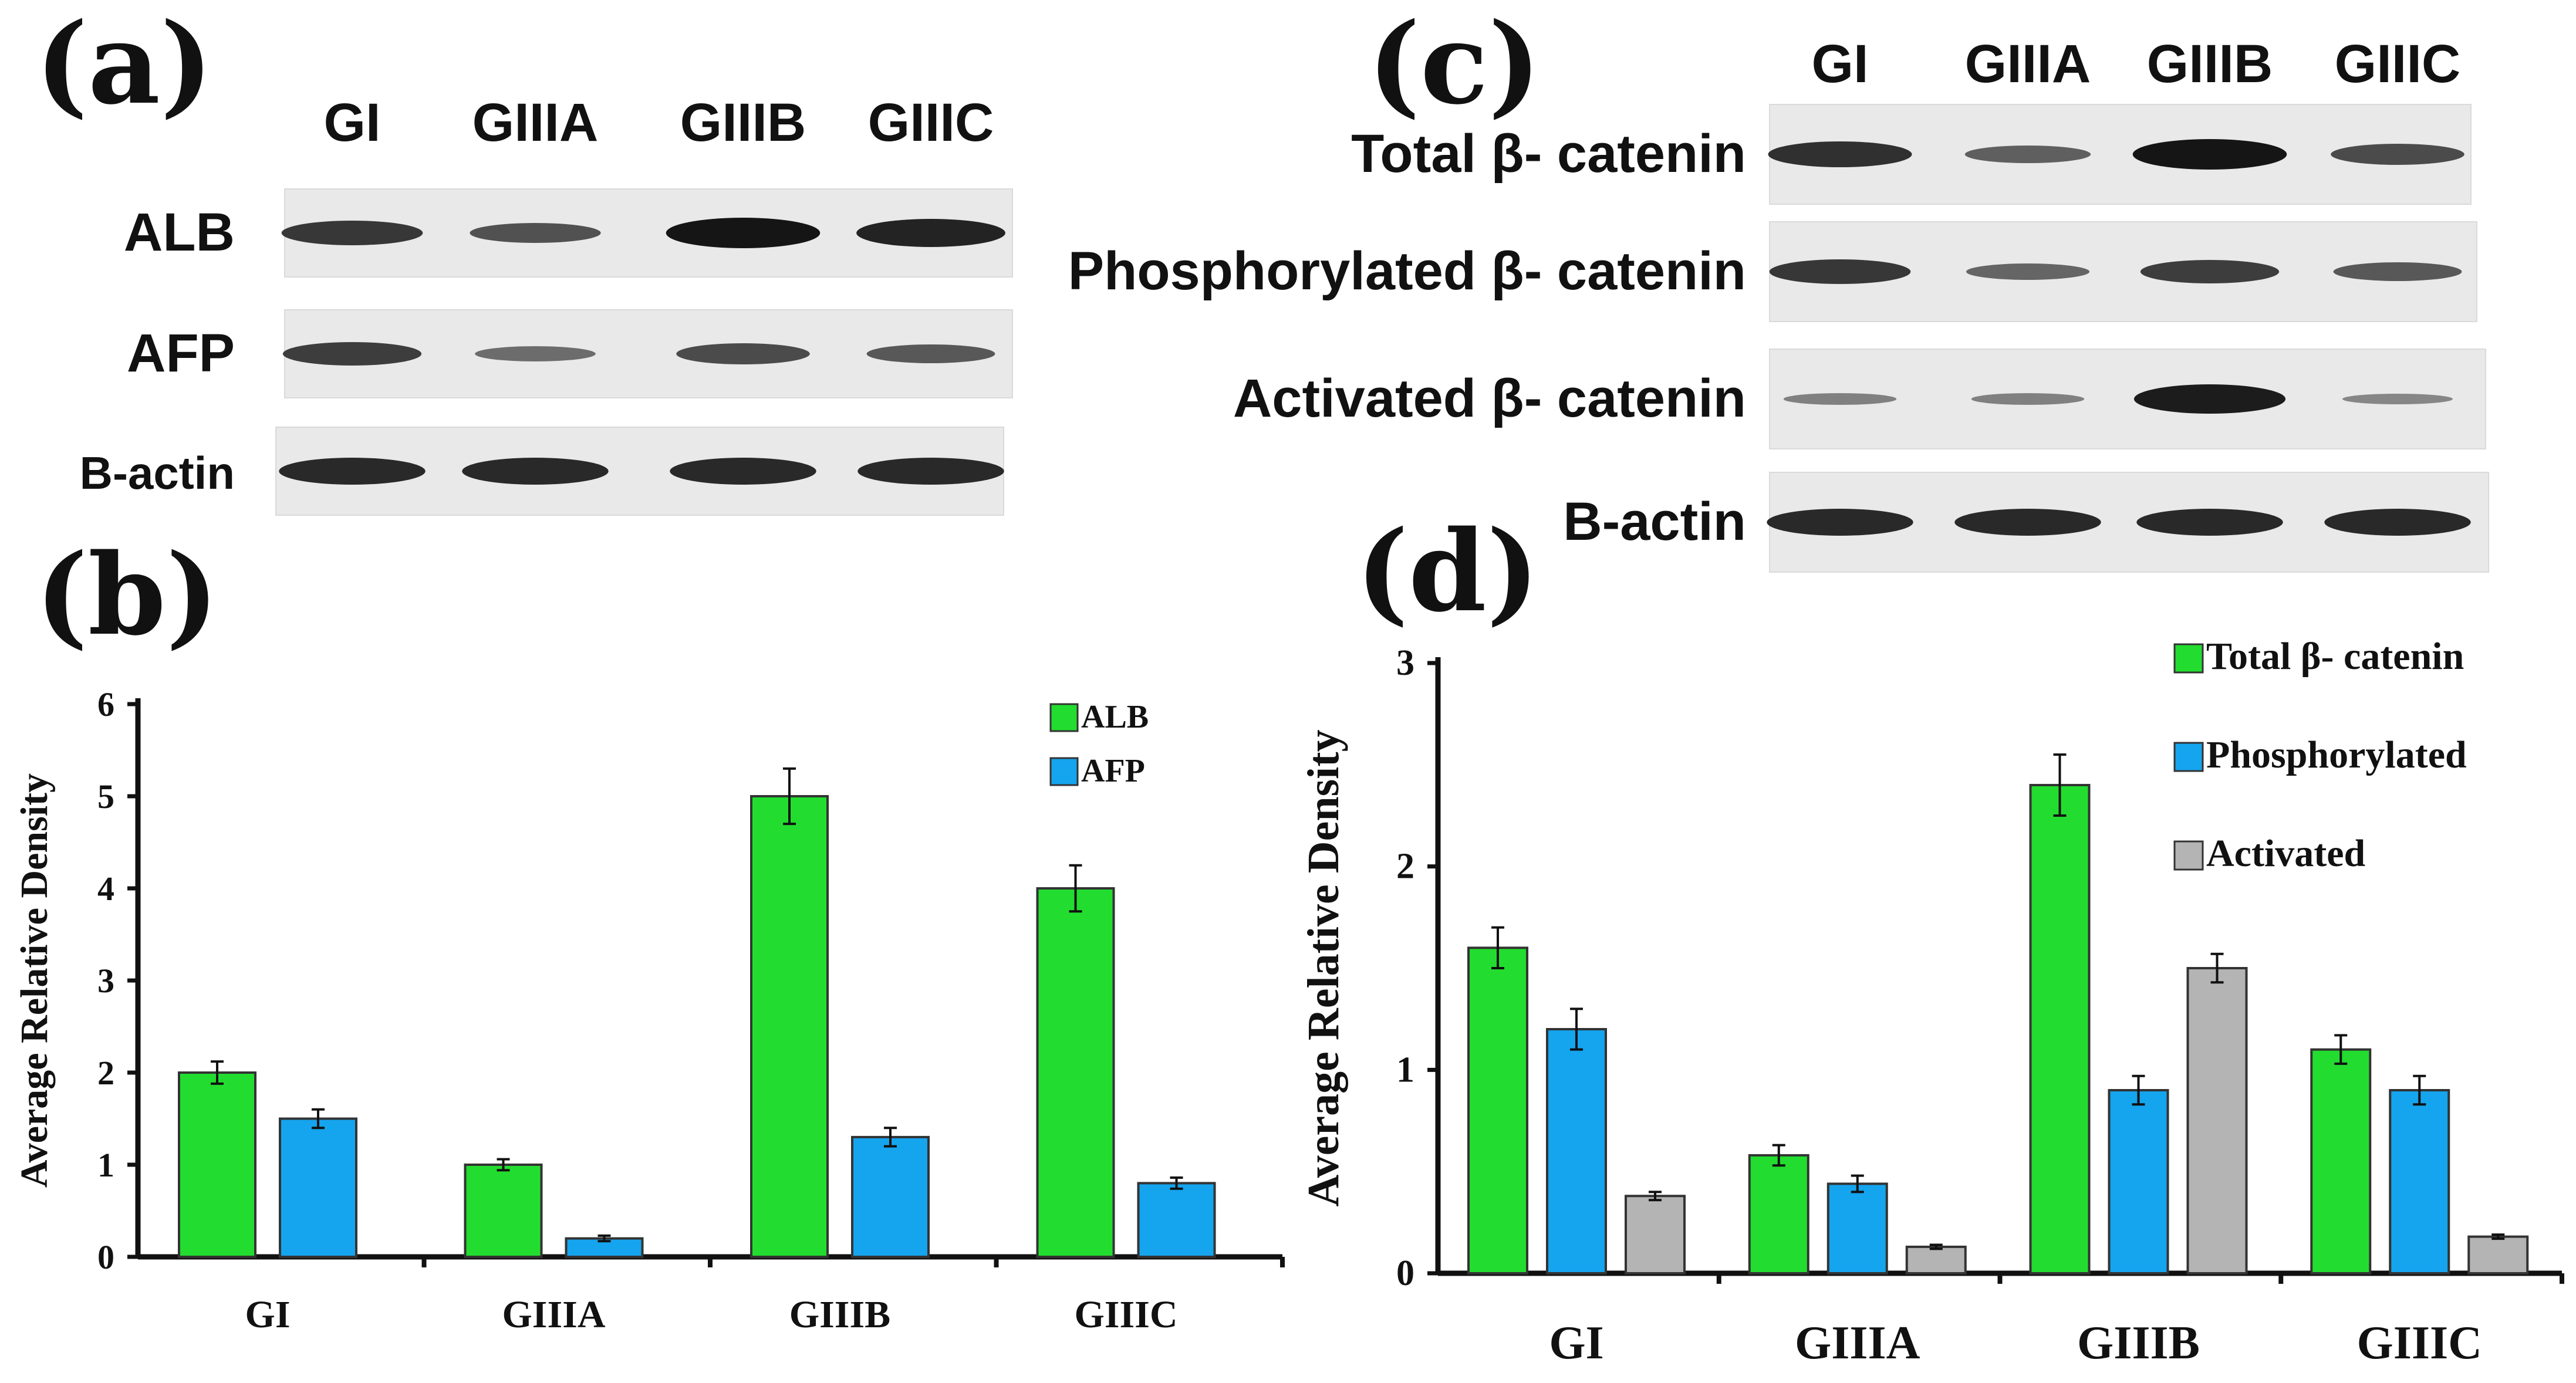 The height and width of the screenshot is (1383, 2576). What do you see at coordinates (181, 353) in the screenshot?
I see `blot-row-label: AFP` at bounding box center [181, 353].